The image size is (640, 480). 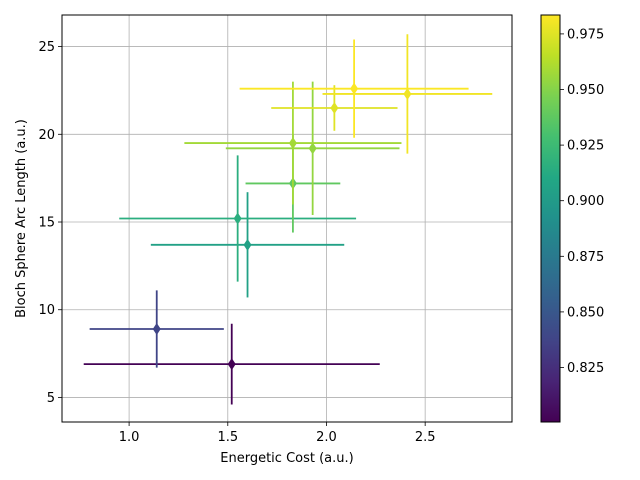 I want to click on x-tick-label: 2.5, so click(x=425, y=437).